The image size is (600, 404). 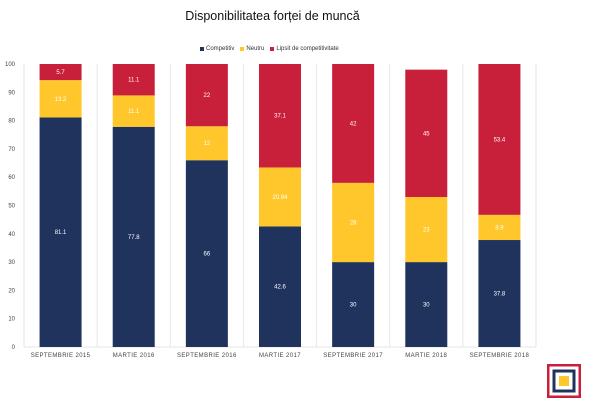 What do you see at coordinates (11, 122) in the screenshot?
I see `y-tick-label: 80` at bounding box center [11, 122].